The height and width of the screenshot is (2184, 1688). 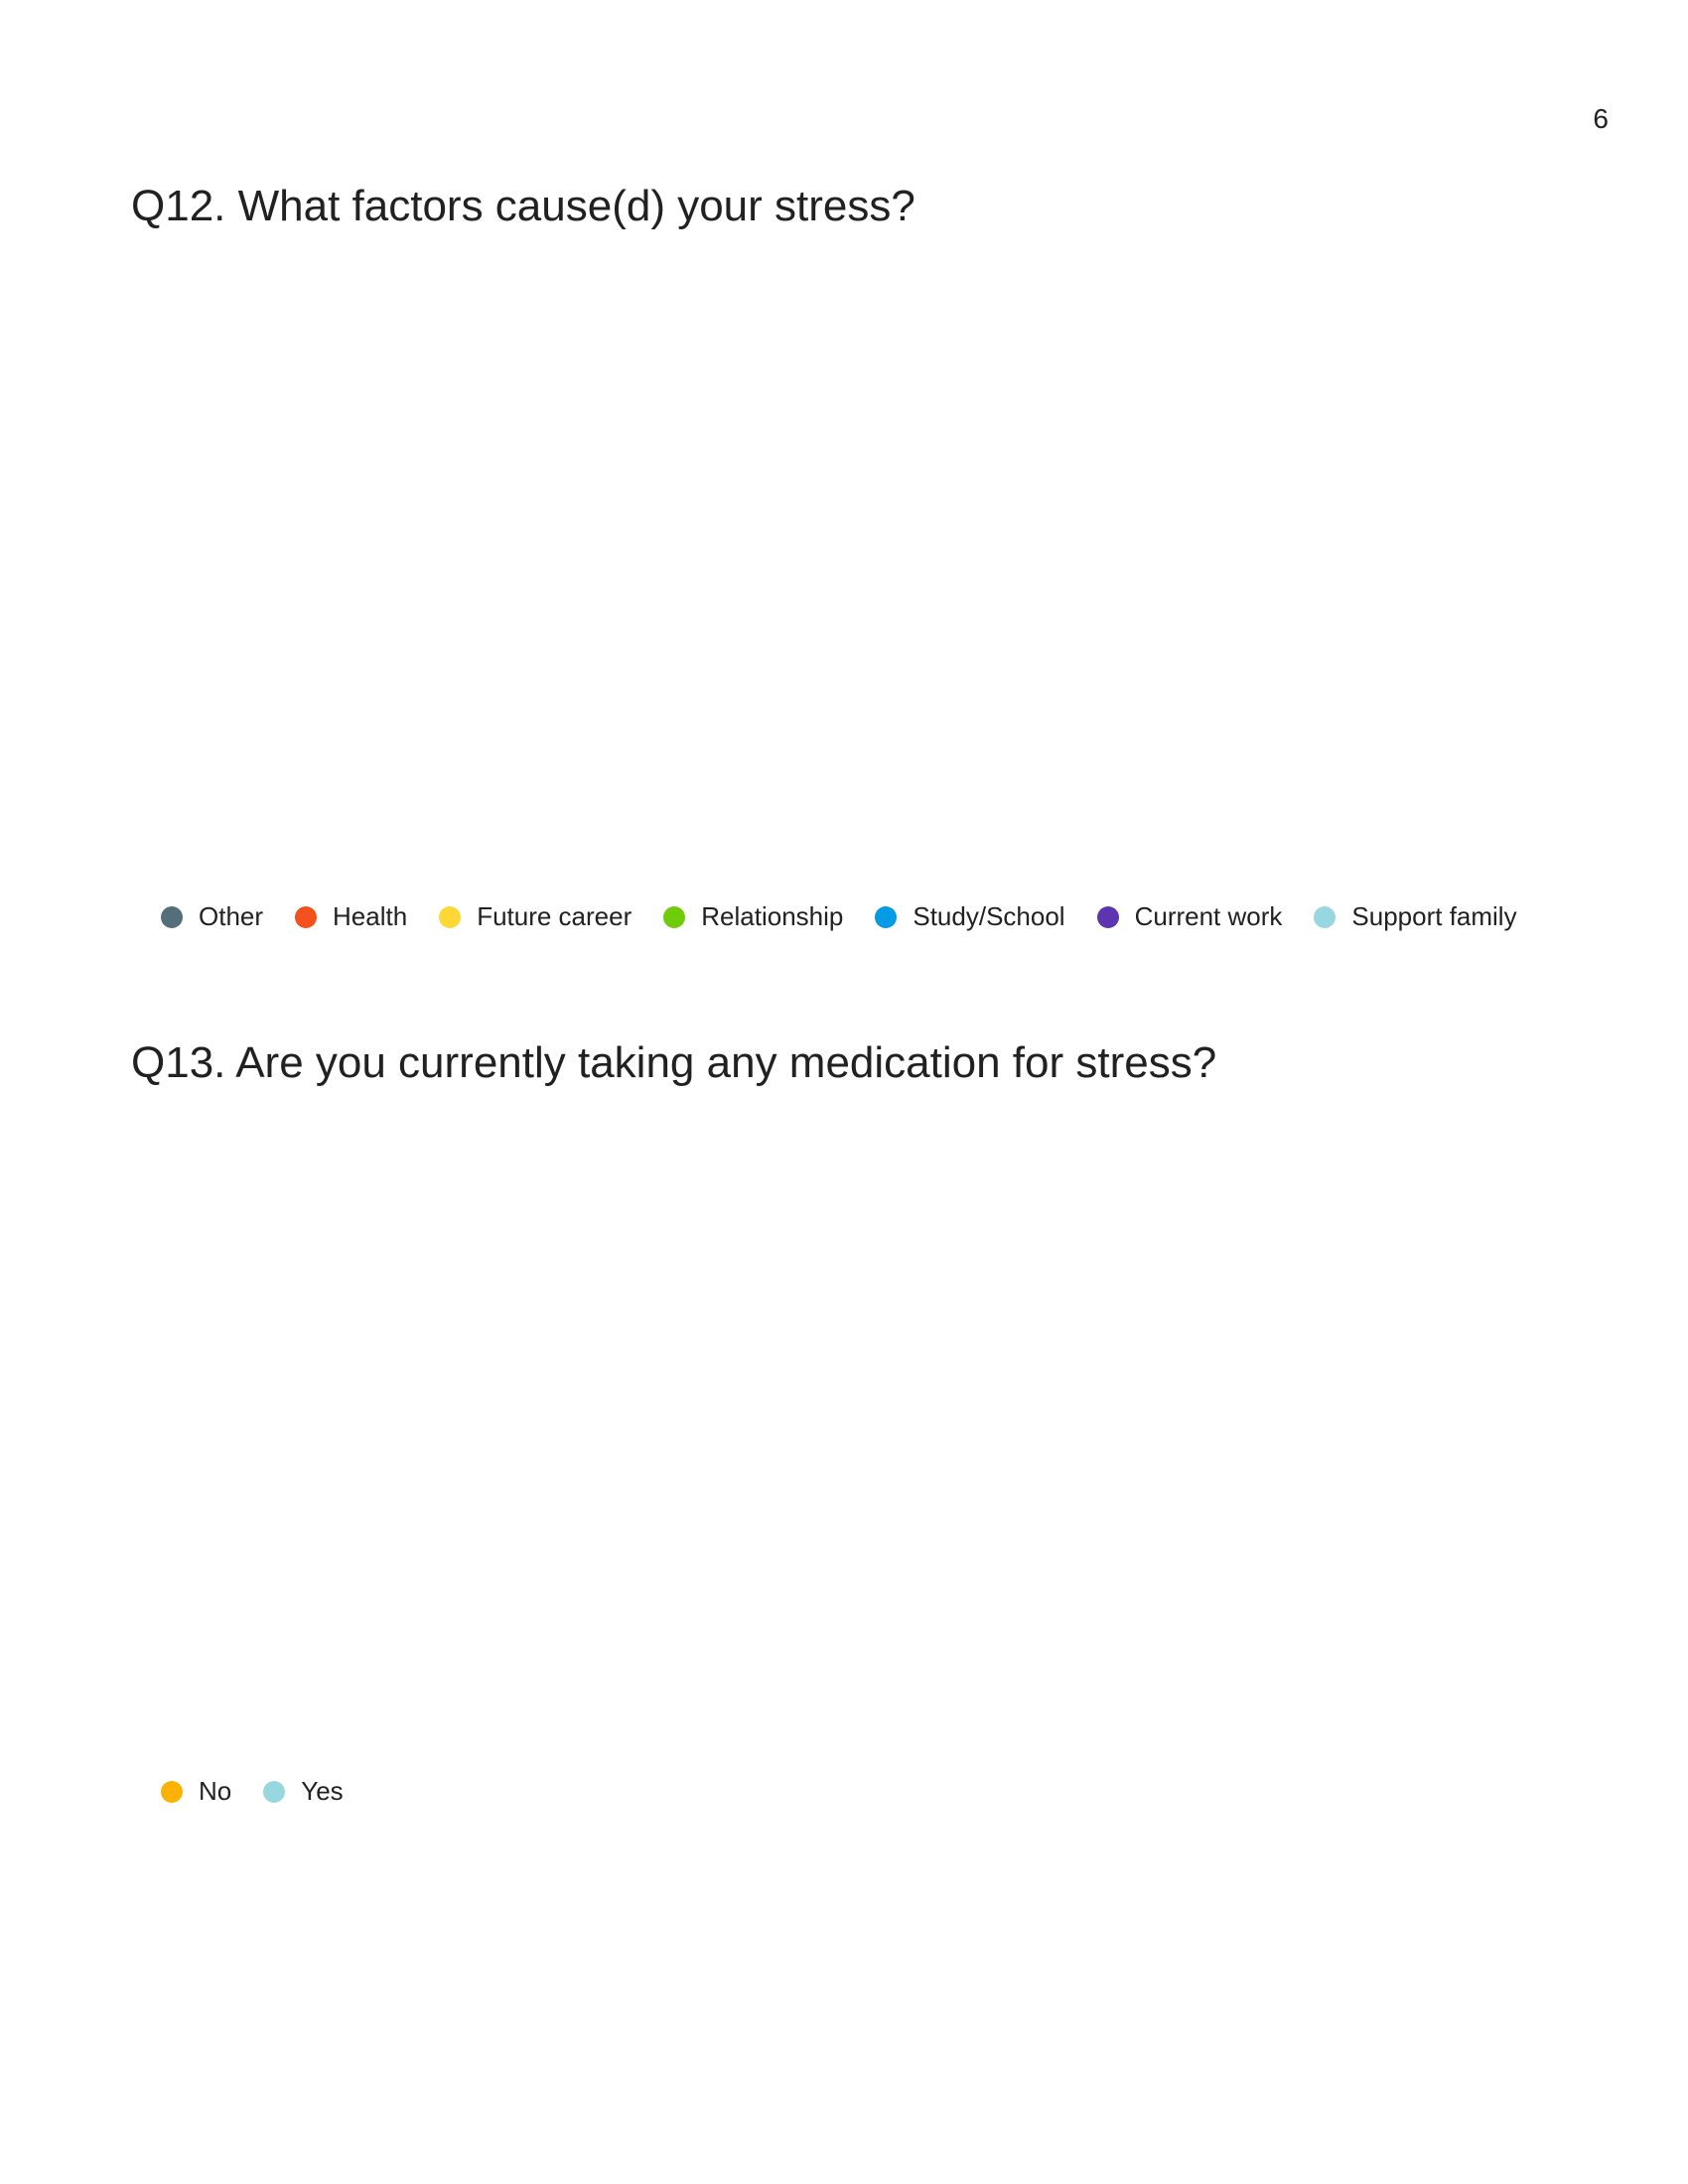 I want to click on pie-label-q13-no: 90%, so click(x=893, y=1592).